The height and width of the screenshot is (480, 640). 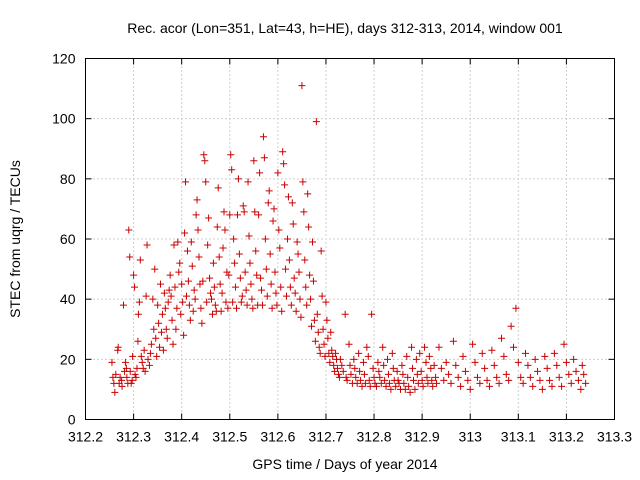 I want to click on y-tick-label: 80, so click(x=68, y=179).